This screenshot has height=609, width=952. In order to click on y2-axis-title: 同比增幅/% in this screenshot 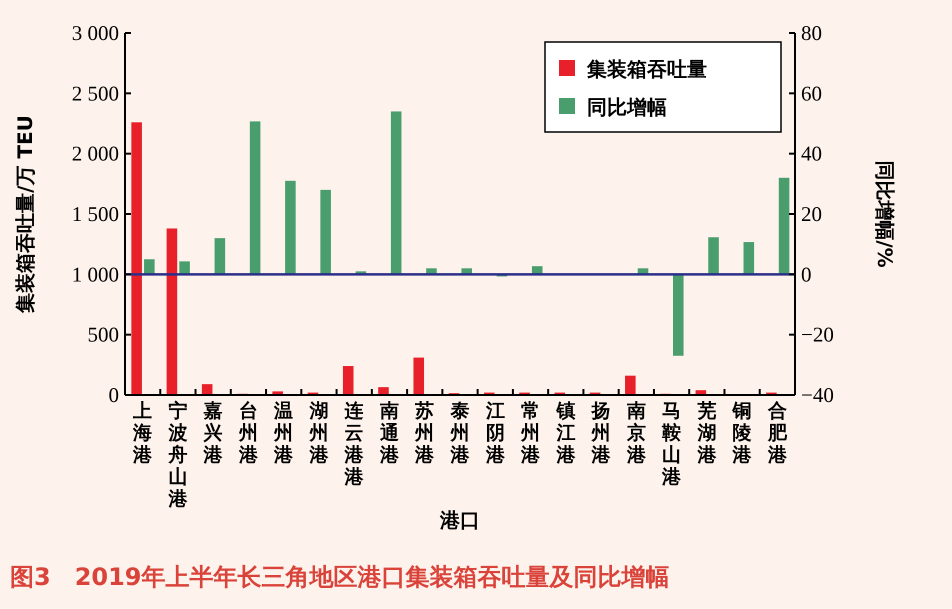, I will do `click(885, 214)`.